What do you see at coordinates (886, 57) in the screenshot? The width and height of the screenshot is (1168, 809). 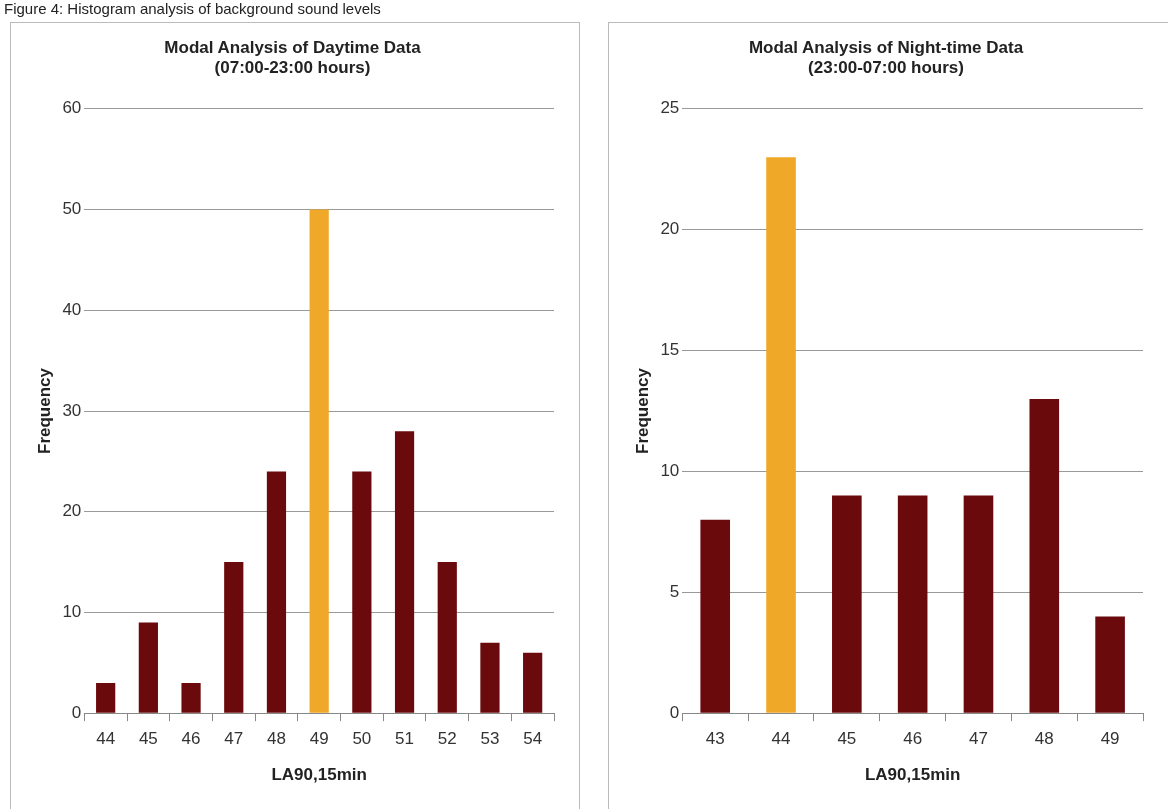 I see `chart-title: Modal Analysis of Night-time Data (23:00-07:00 hours)` at bounding box center [886, 57].